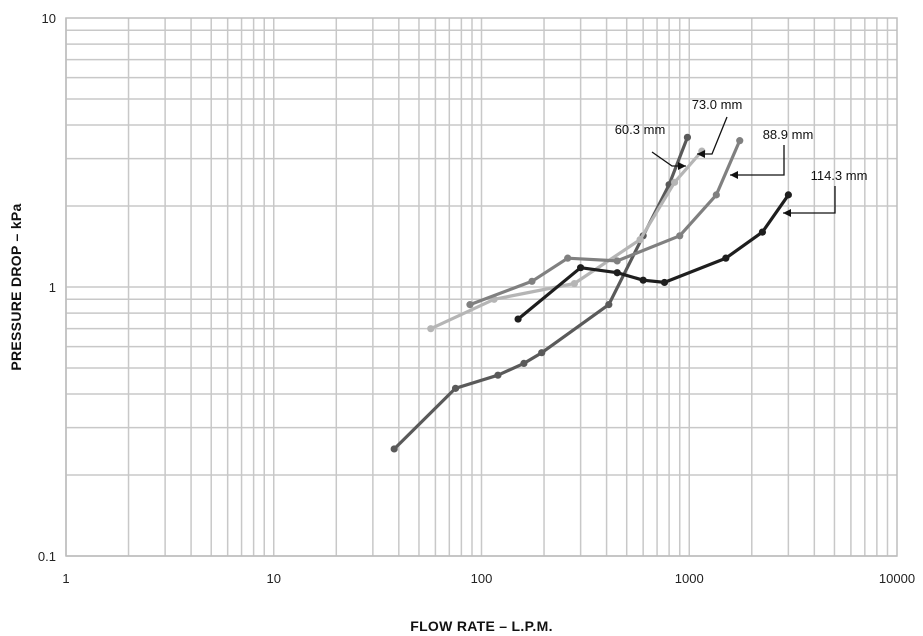  I want to click on x-axis-title: FLOW RATE – L.P.M., so click(481, 626).